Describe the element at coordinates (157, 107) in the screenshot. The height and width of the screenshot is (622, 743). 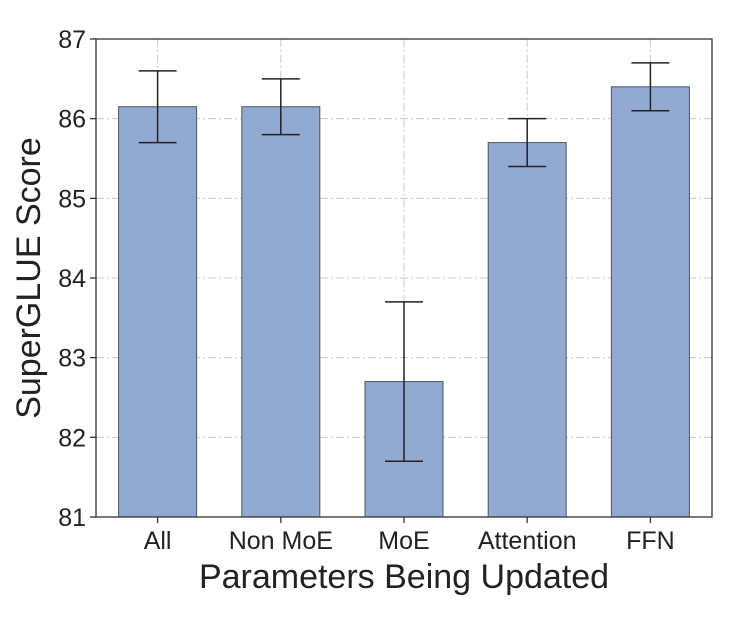
I see `error-bar-all` at that location.